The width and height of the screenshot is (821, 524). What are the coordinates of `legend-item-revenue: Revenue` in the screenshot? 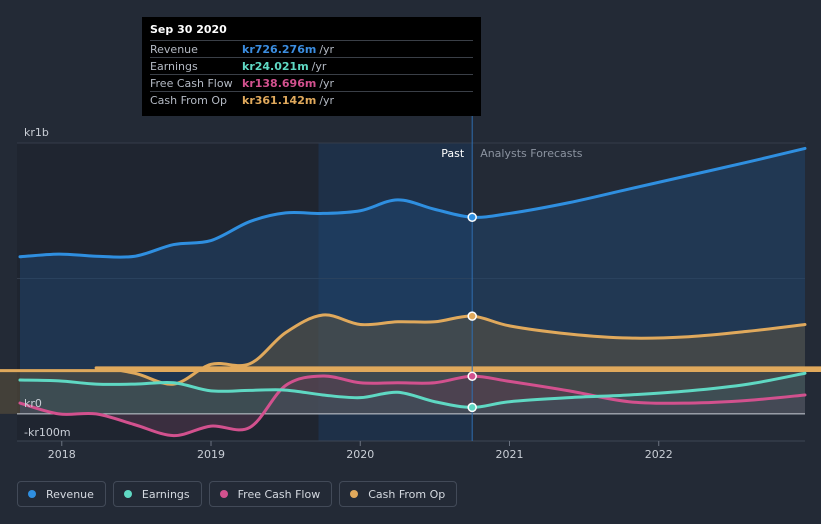 It's located at (61, 494).